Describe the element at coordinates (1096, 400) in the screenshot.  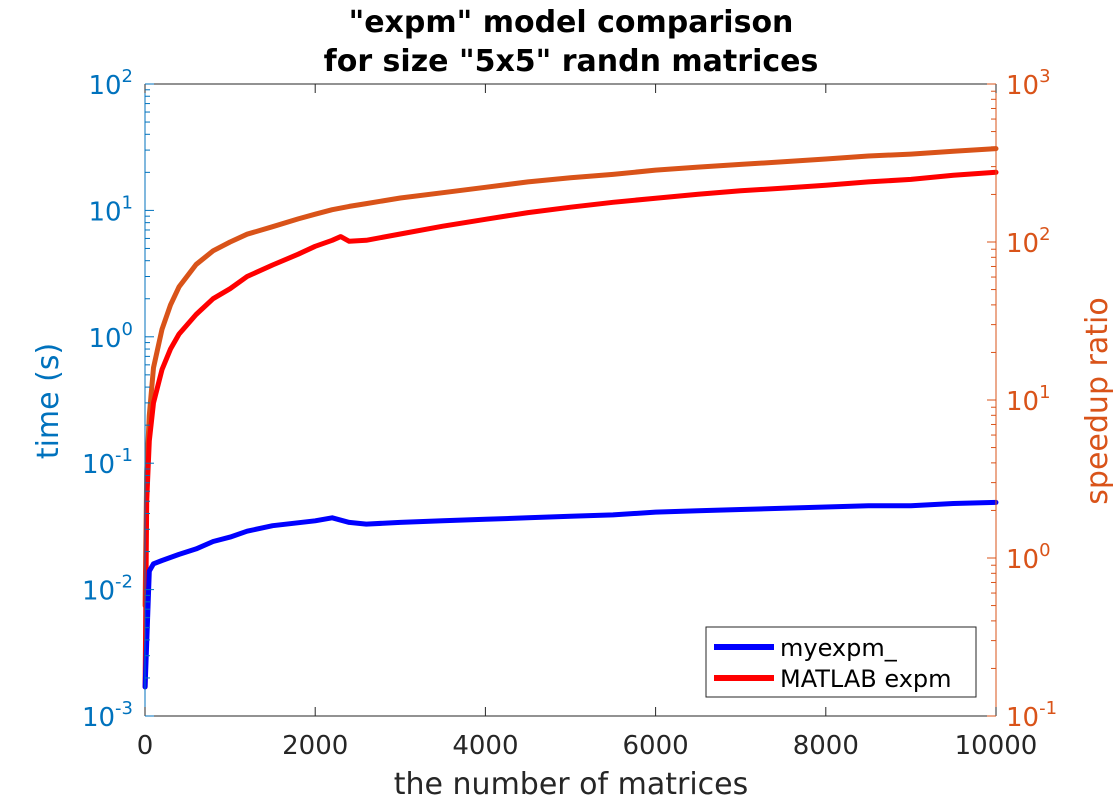
I see `y-right-axis-label: speedup ratio` at that location.